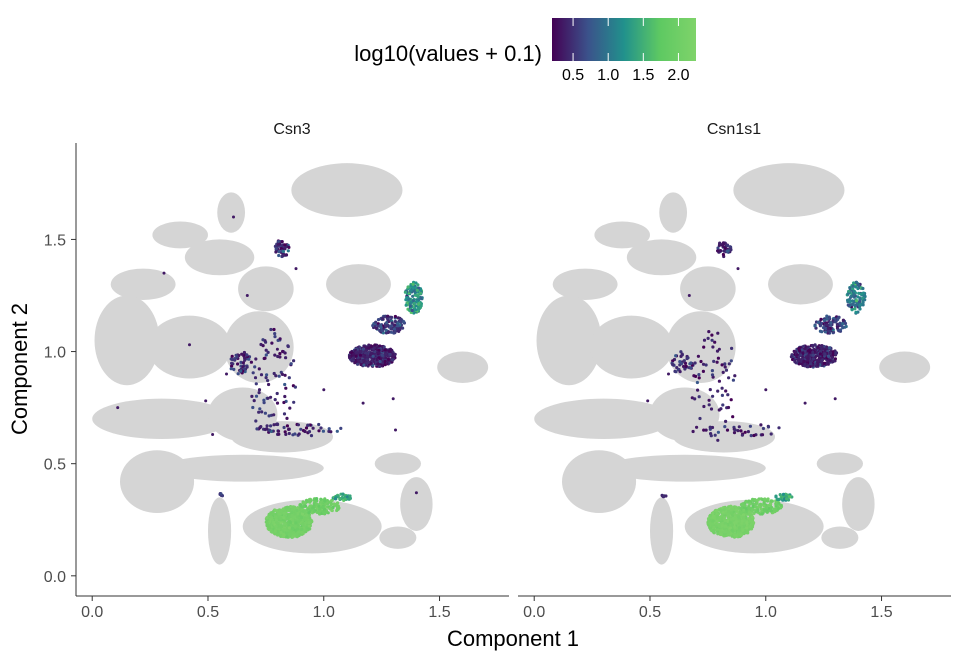  I want to click on x-tick-label: 0.5, so click(208, 612).